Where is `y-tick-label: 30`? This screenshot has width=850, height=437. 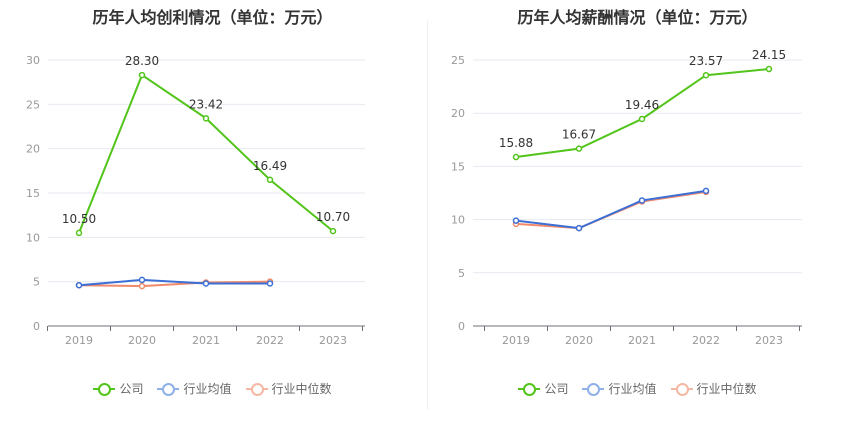 y-tick-label: 30 is located at coordinates (33, 60).